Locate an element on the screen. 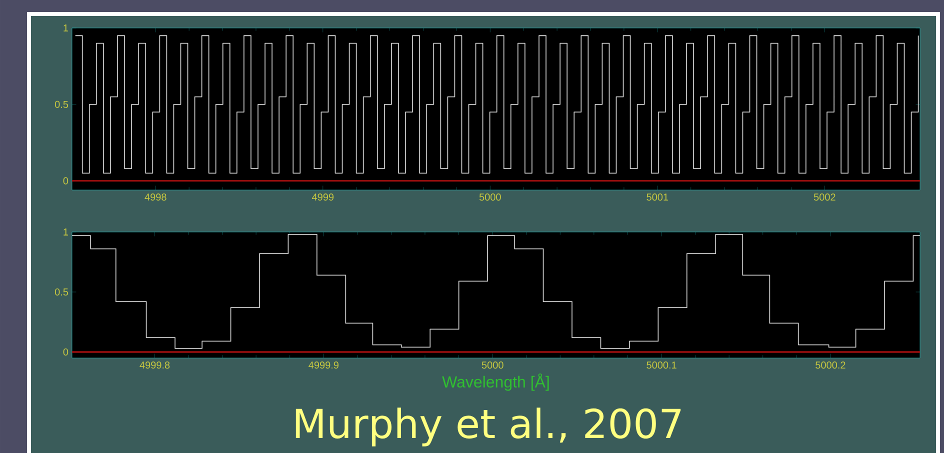  x-tick-label: 5000.2 is located at coordinates (831, 365).